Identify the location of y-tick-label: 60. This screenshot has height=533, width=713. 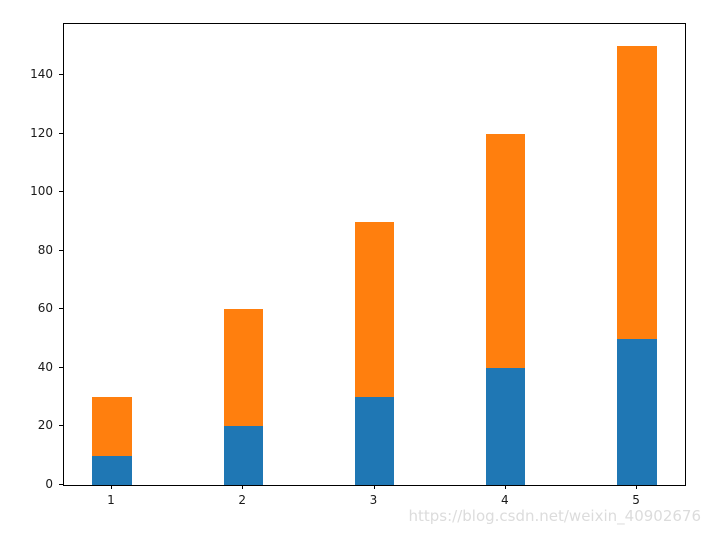
(45, 308).